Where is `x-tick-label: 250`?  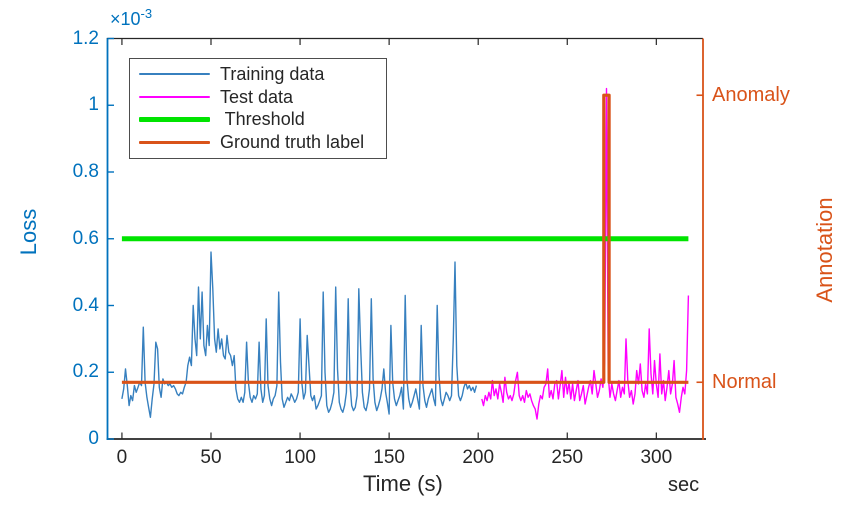
x-tick-label: 250 is located at coordinates (567, 457).